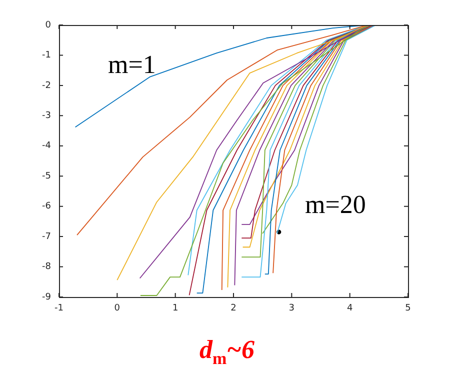 The height and width of the screenshot is (380, 454). Describe the element at coordinates (132, 64) in the screenshot. I see `annotation: m=1` at that location.